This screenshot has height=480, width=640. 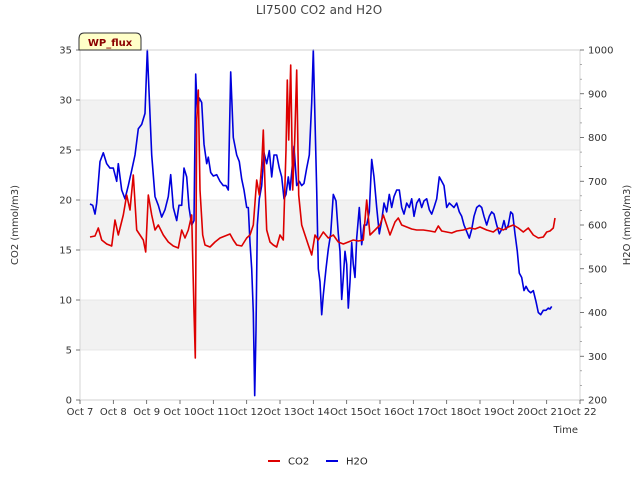 I want to click on left-axis-tick-label: 20, so click(x=65, y=201).